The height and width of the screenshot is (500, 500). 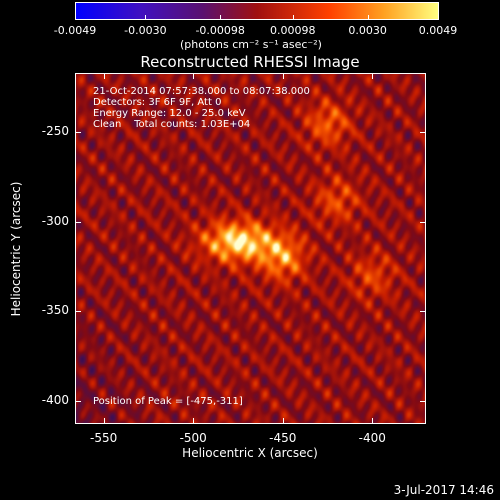 I want to click on x-tick-label: -500, so click(x=193, y=438).